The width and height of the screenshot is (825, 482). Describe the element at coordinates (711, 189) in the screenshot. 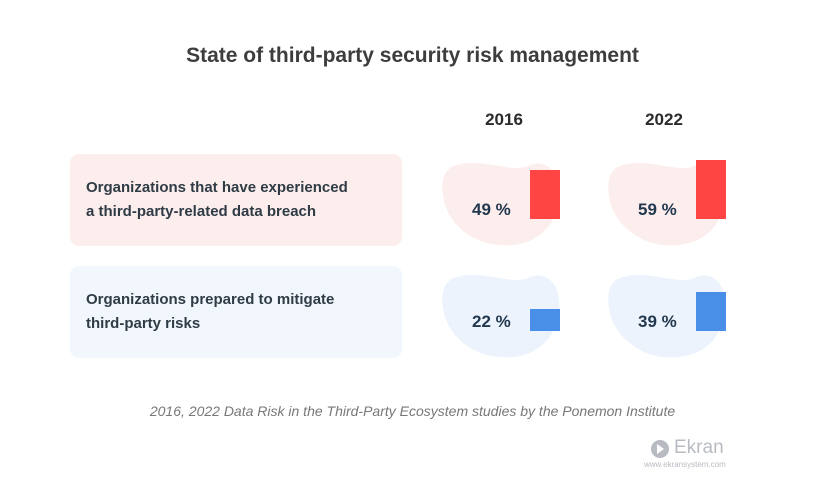

I see `bar-breach-2022` at that location.